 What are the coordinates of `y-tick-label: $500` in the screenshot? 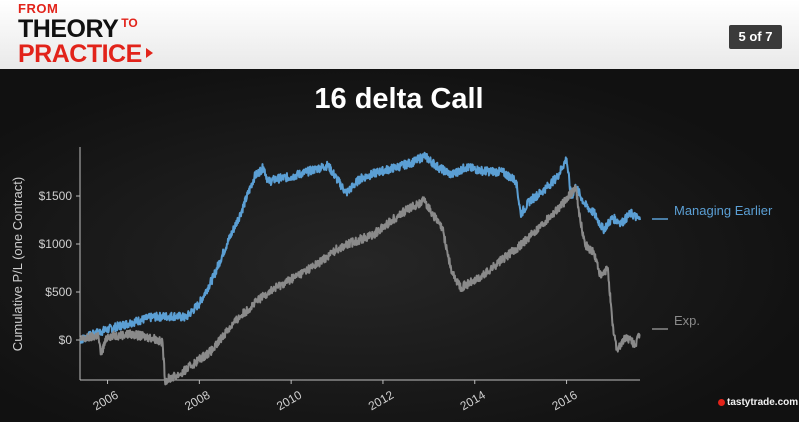 It's located at (58, 292).